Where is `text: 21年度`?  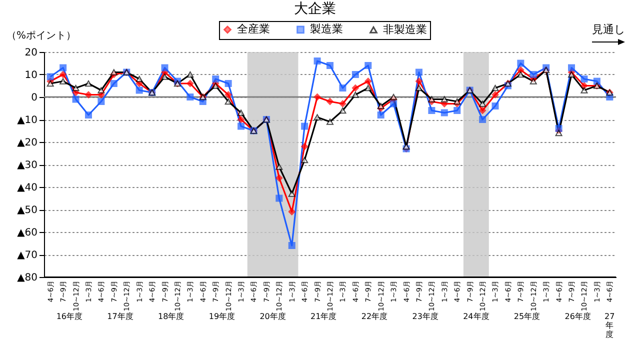 text: 21年度 is located at coordinates (323, 316).